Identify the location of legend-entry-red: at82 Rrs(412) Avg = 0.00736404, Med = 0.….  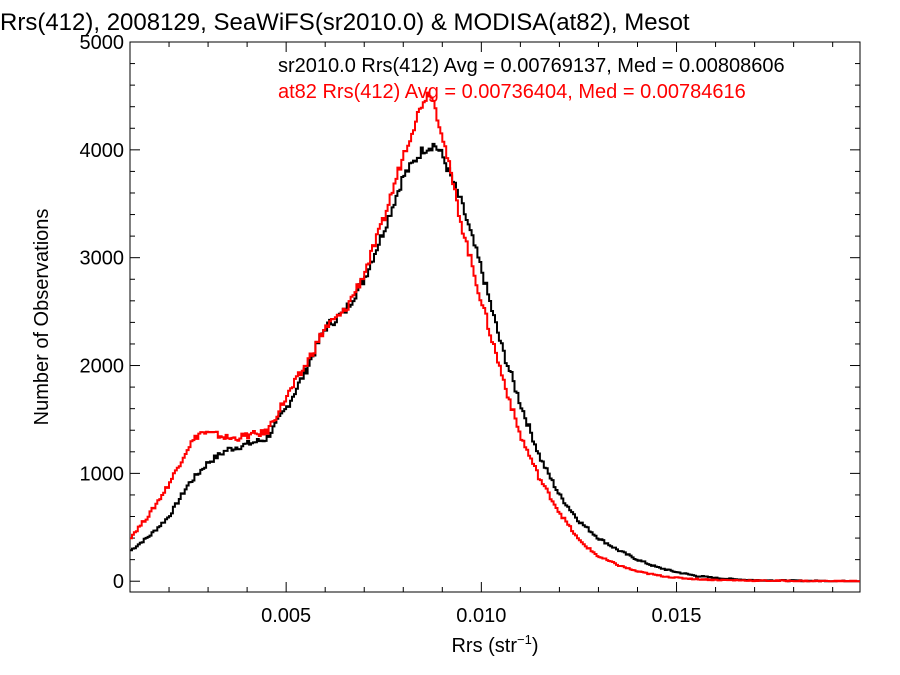
(512, 92).